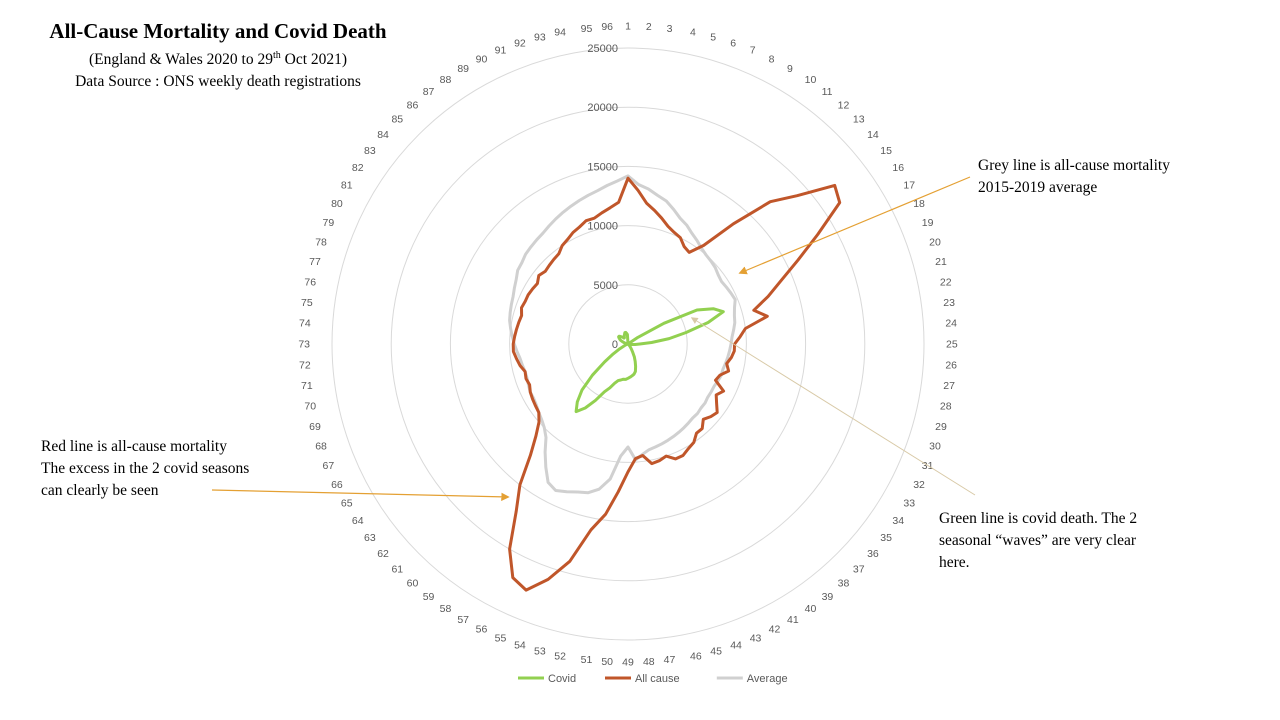  I want to click on category-label: 46, so click(696, 656).